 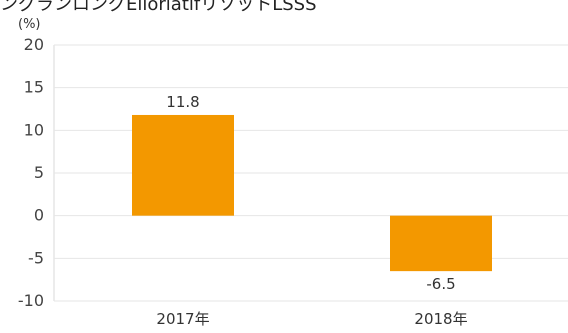 What do you see at coordinates (31, 172) in the screenshot?
I see `y-axis-ticks: 20 15 10 5 0 -5 -10` at bounding box center [31, 172].